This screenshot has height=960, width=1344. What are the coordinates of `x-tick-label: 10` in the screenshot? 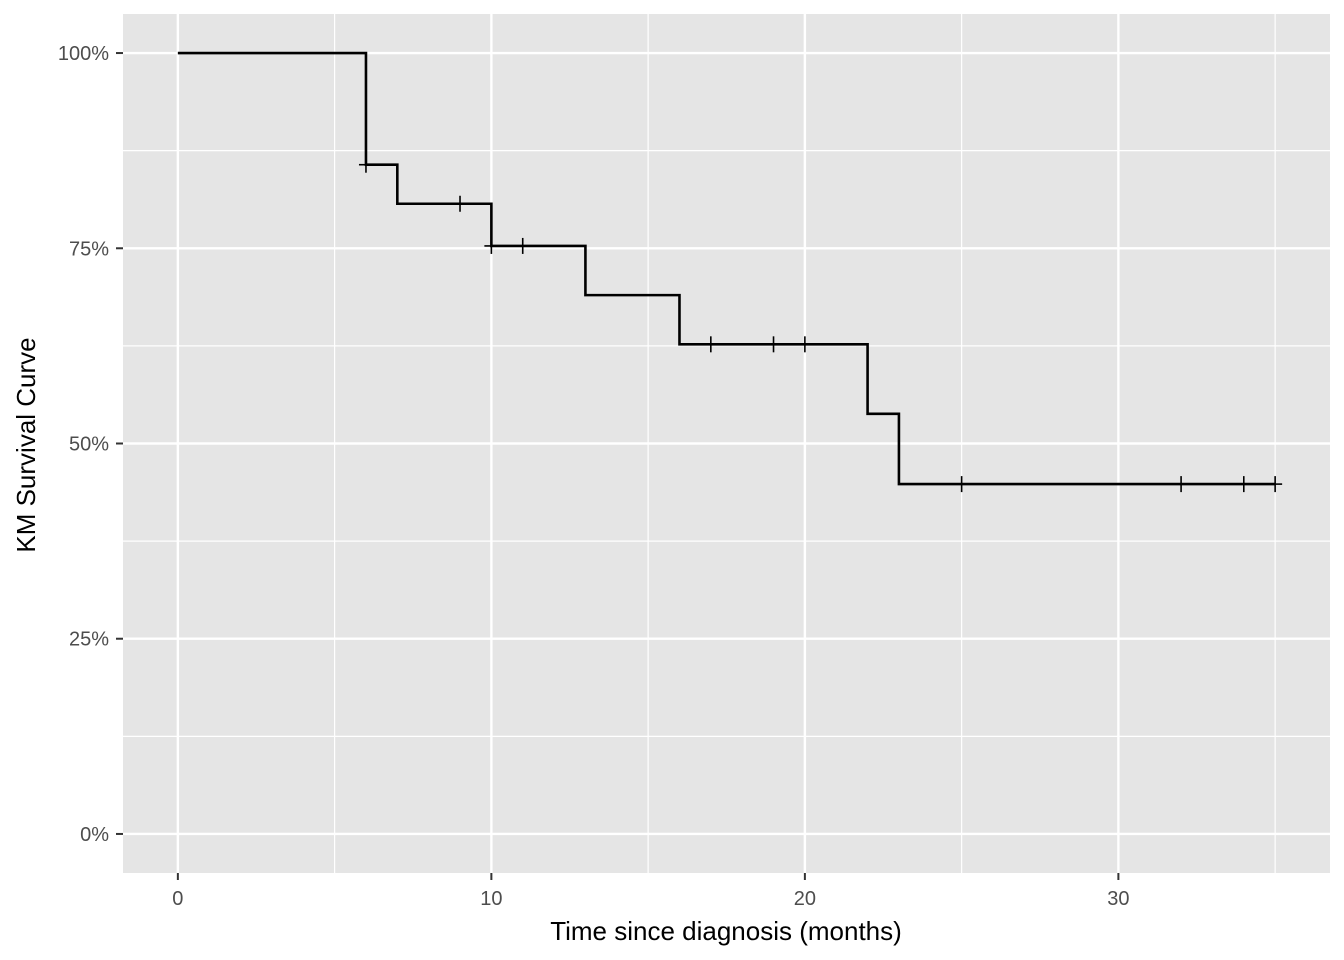 It's located at (491, 899).